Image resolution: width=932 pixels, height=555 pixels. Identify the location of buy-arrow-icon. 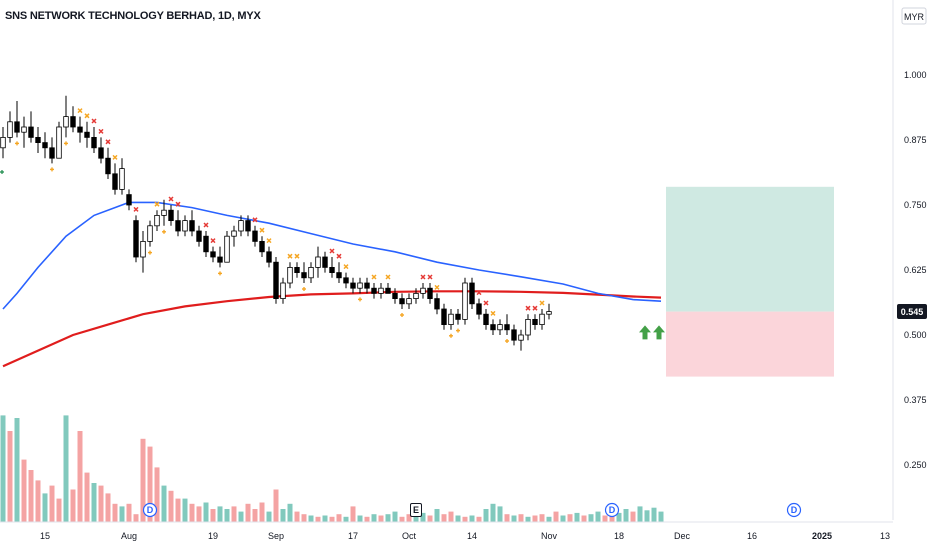
(659, 332).